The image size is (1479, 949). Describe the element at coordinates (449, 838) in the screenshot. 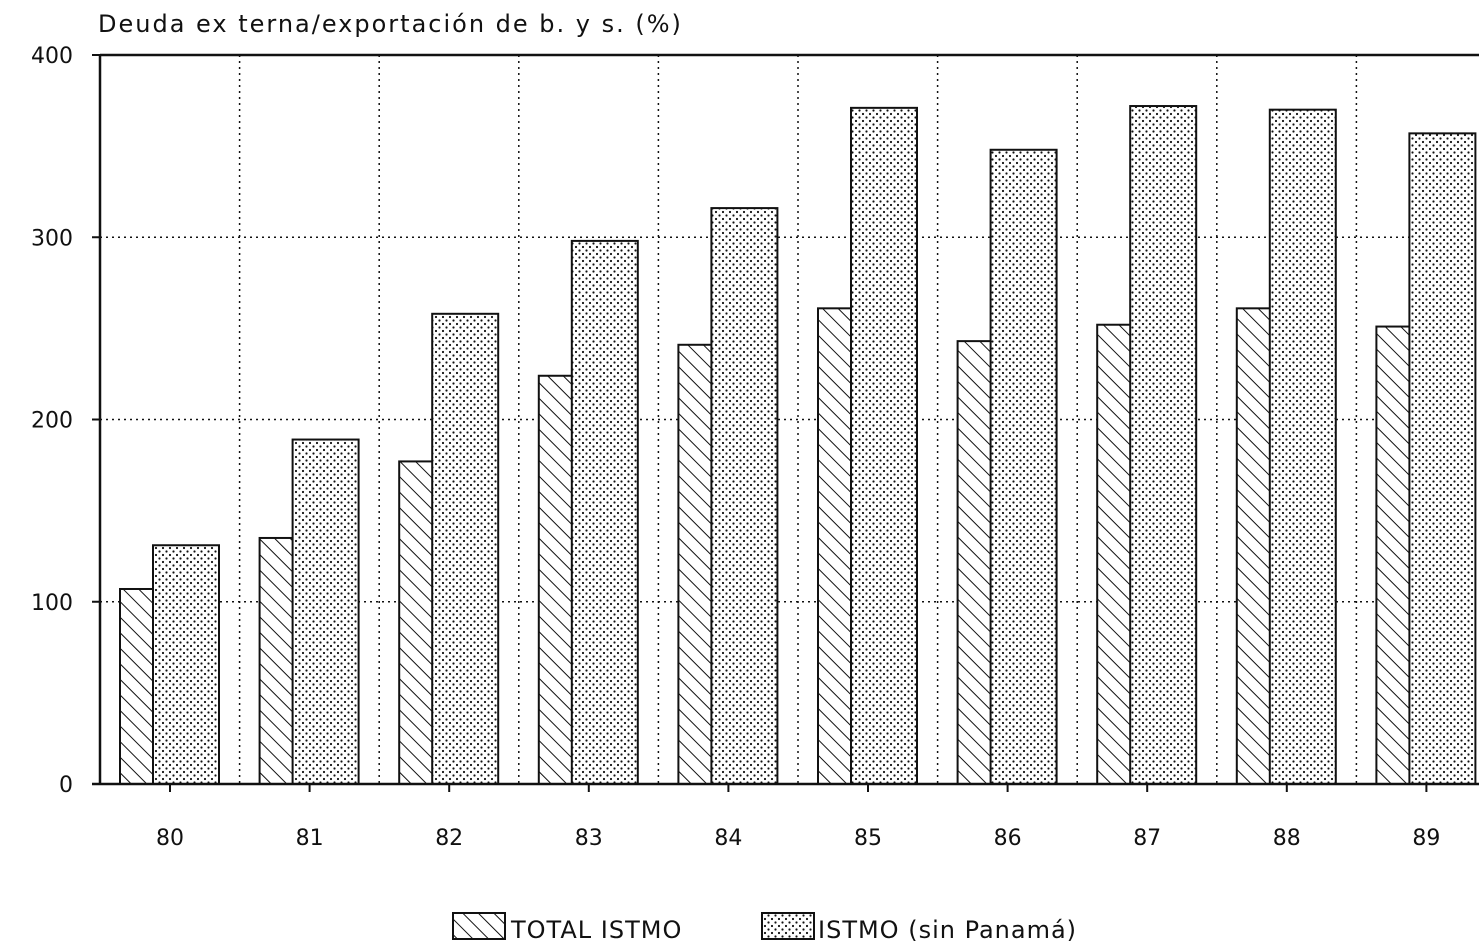

I see `x-tick-label: 82` at that location.